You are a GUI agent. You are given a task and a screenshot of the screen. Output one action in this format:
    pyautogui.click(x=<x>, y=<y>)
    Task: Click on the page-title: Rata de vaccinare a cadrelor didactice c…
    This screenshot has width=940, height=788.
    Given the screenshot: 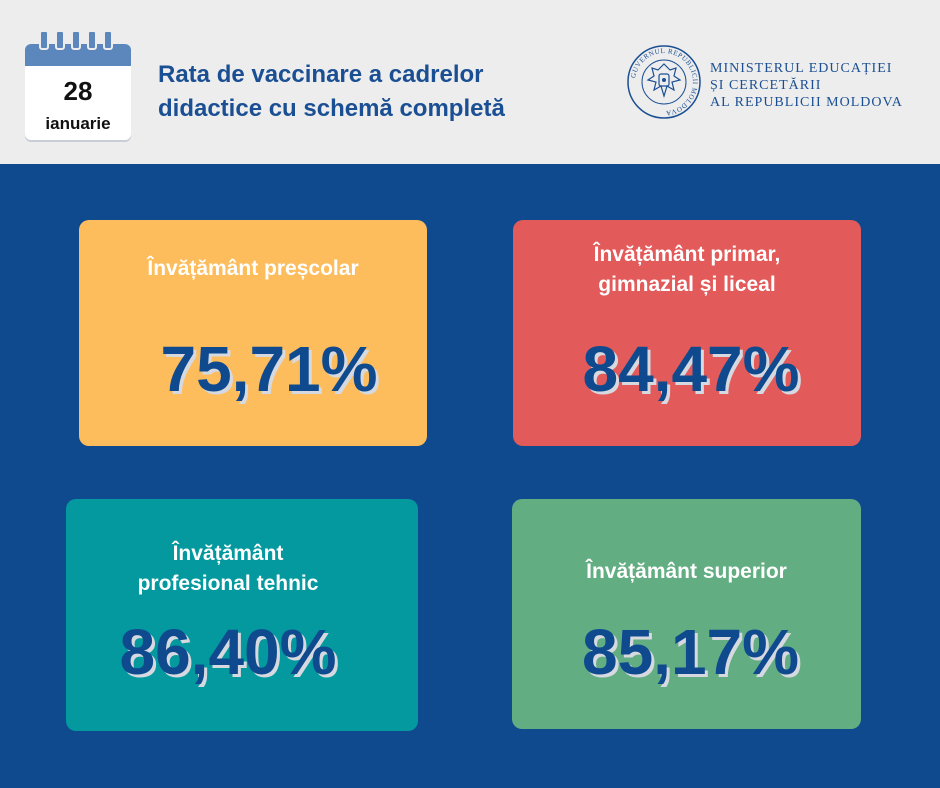 What is the action you would take?
    pyautogui.click(x=373, y=92)
    